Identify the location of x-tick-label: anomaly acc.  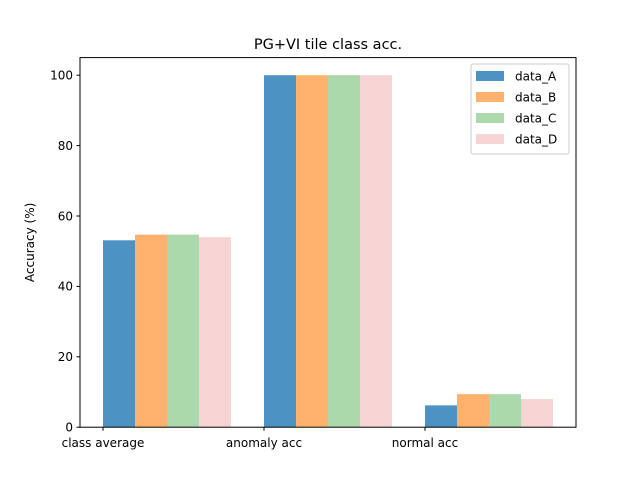
(264, 443).